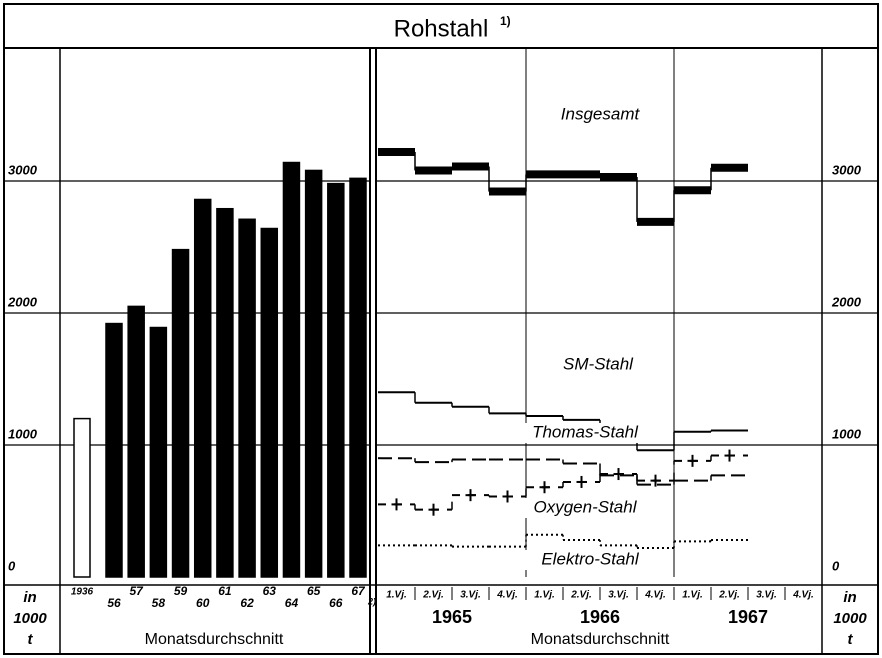 This screenshot has height=658, width=882. I want to click on footnote-mark: 2), so click(371, 601).